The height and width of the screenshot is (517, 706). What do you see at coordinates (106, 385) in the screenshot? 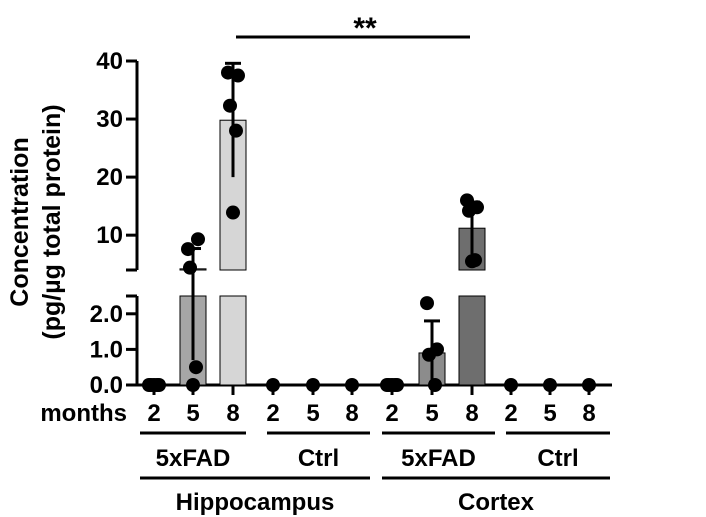
I see `y-tick-label-lower: 0.0` at bounding box center [106, 385].